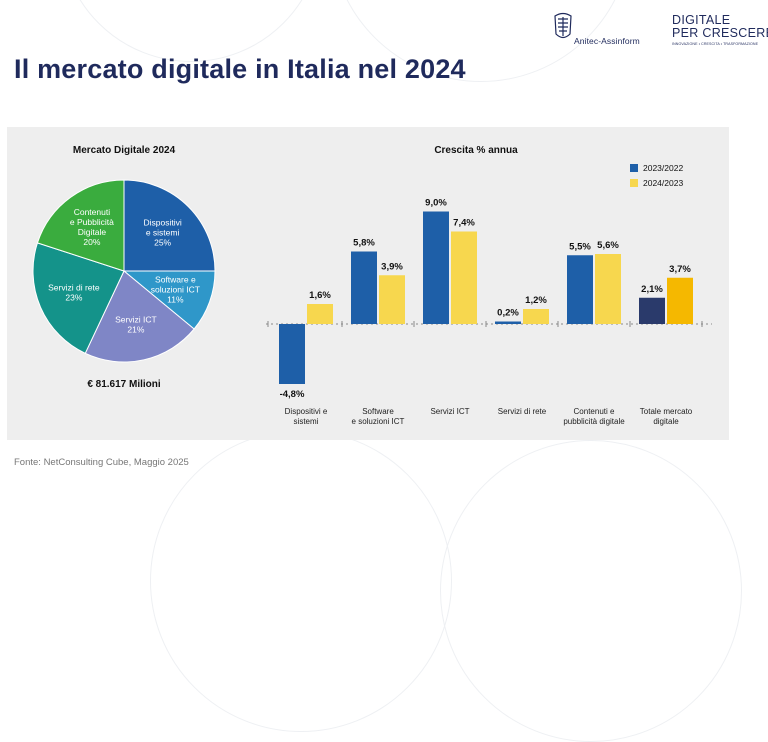 This screenshot has width=768, height=742. What do you see at coordinates (320, 295) in the screenshot?
I see `bar-value-label: 1,6%` at bounding box center [320, 295].